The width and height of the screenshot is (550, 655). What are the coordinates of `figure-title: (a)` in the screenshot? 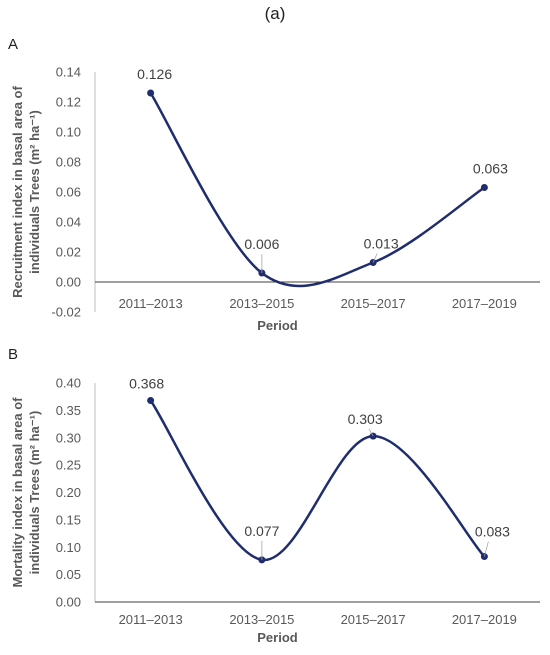 It's located at (275, 13).